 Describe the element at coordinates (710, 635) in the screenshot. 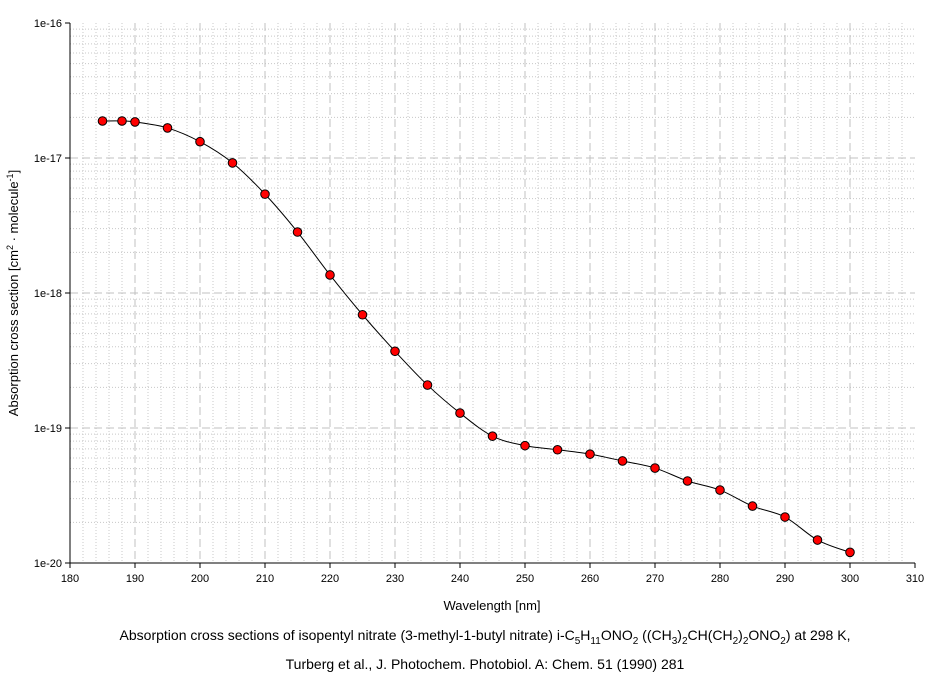

I see `caption-part: CH(CH` at that location.